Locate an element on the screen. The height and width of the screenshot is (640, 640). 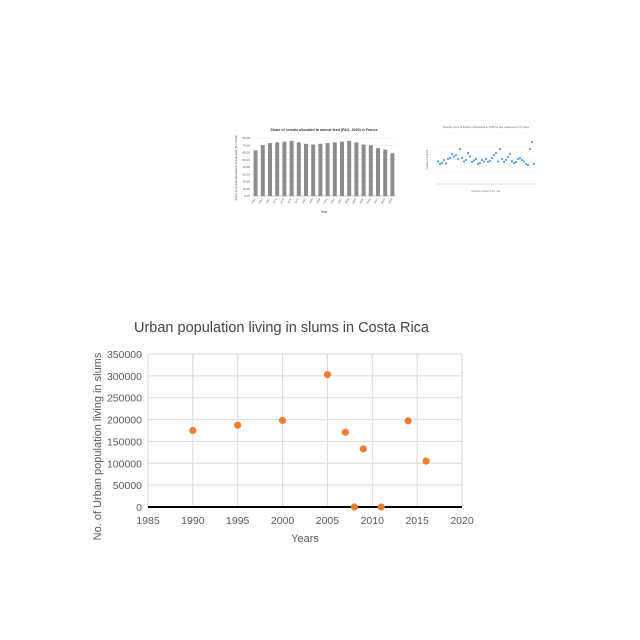
small-scatter-xlabel: Number of flood in the Year is located at coordinates (486, 191).